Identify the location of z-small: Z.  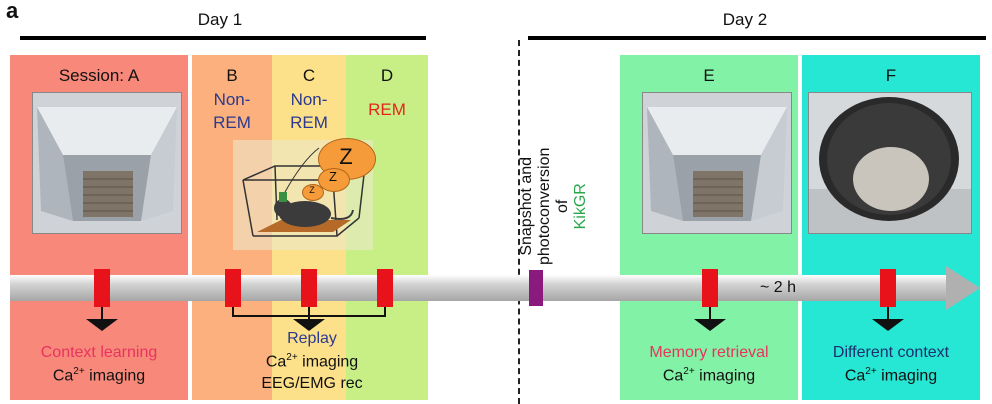
(312, 190).